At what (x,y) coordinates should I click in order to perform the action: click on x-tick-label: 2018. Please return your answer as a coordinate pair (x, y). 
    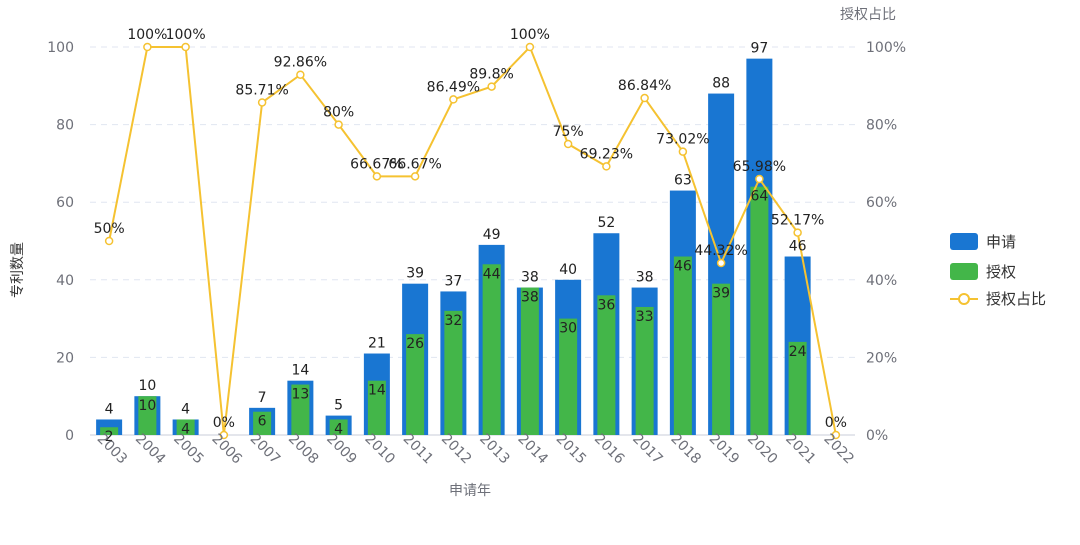
    Looking at the image, I should click on (685, 449).